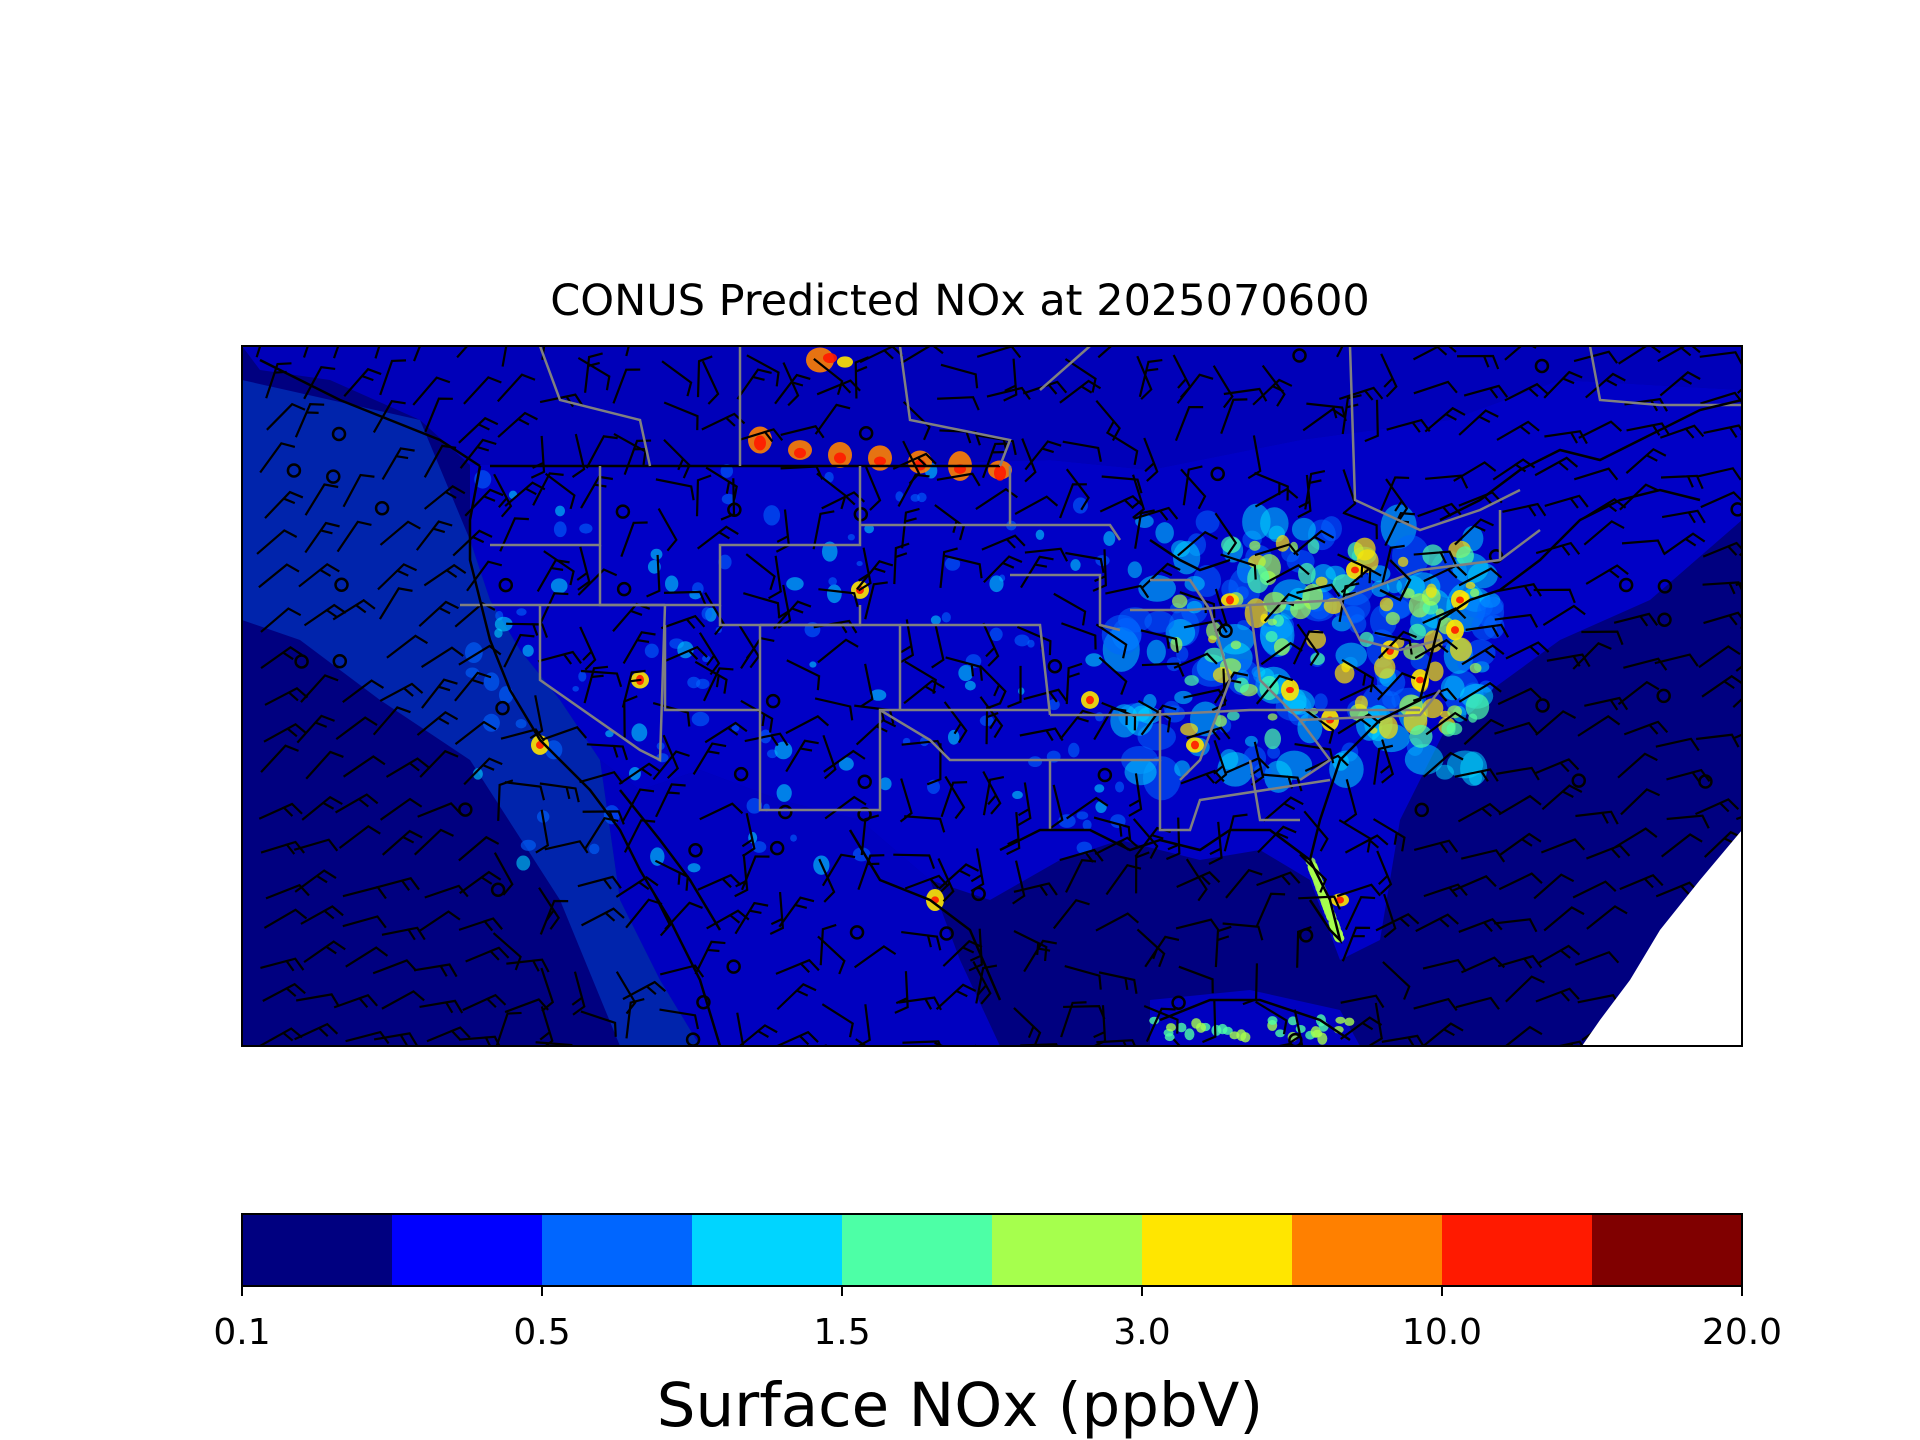  Describe the element at coordinates (242, 1332) in the screenshot. I see `colorbar-tick-label: 0.1` at that location.